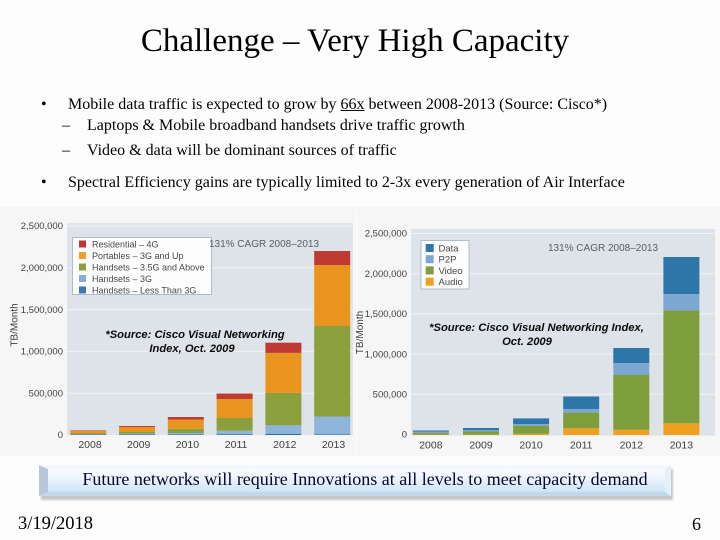 This screenshot has width=720, height=540. Describe the element at coordinates (138, 256) in the screenshot. I see `svg-text: Portables – 3G and Up` at that location.